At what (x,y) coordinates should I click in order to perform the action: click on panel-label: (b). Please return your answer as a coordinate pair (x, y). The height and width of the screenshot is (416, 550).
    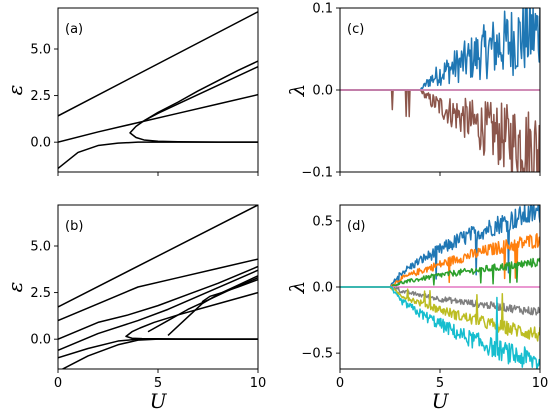
    Looking at the image, I should click on (74, 226).